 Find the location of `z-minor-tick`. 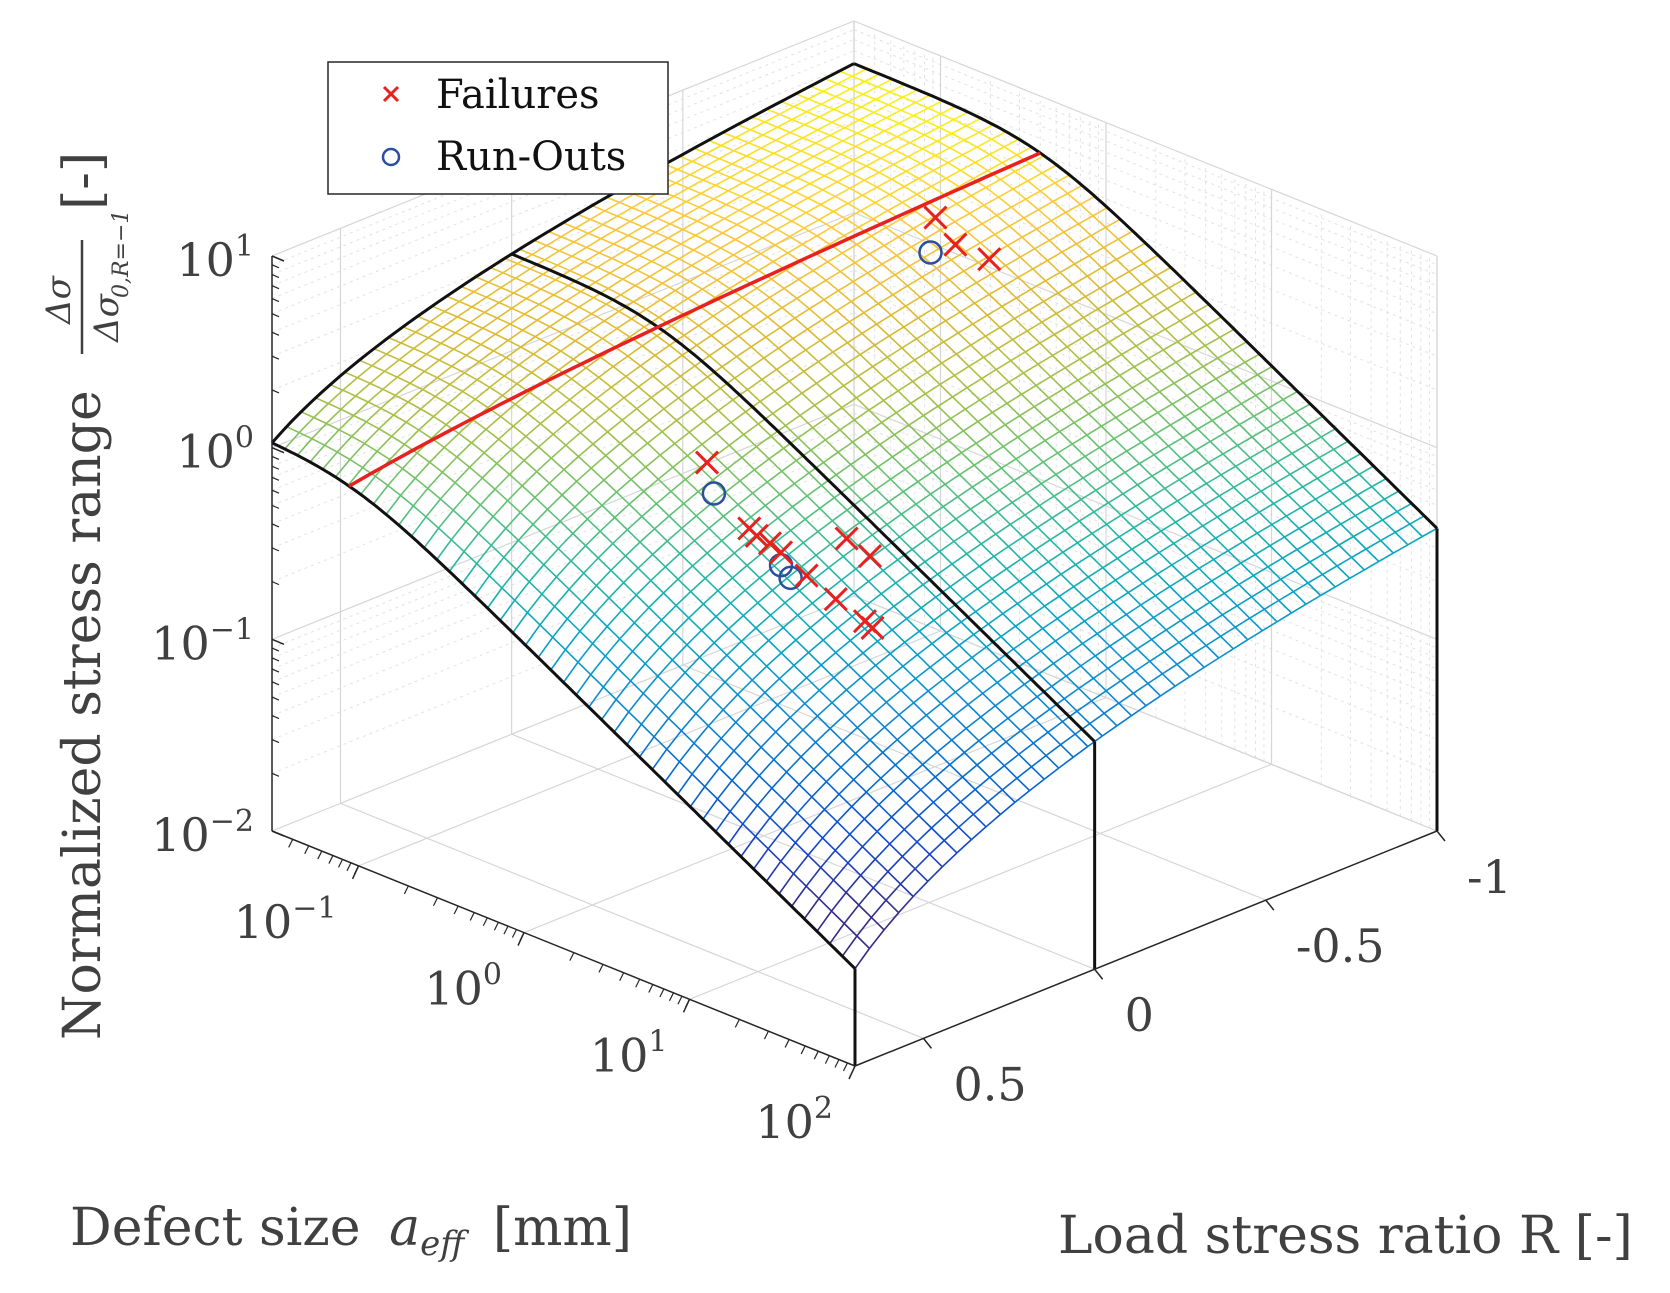

z-minor-tick is located at coordinates (275, 698).